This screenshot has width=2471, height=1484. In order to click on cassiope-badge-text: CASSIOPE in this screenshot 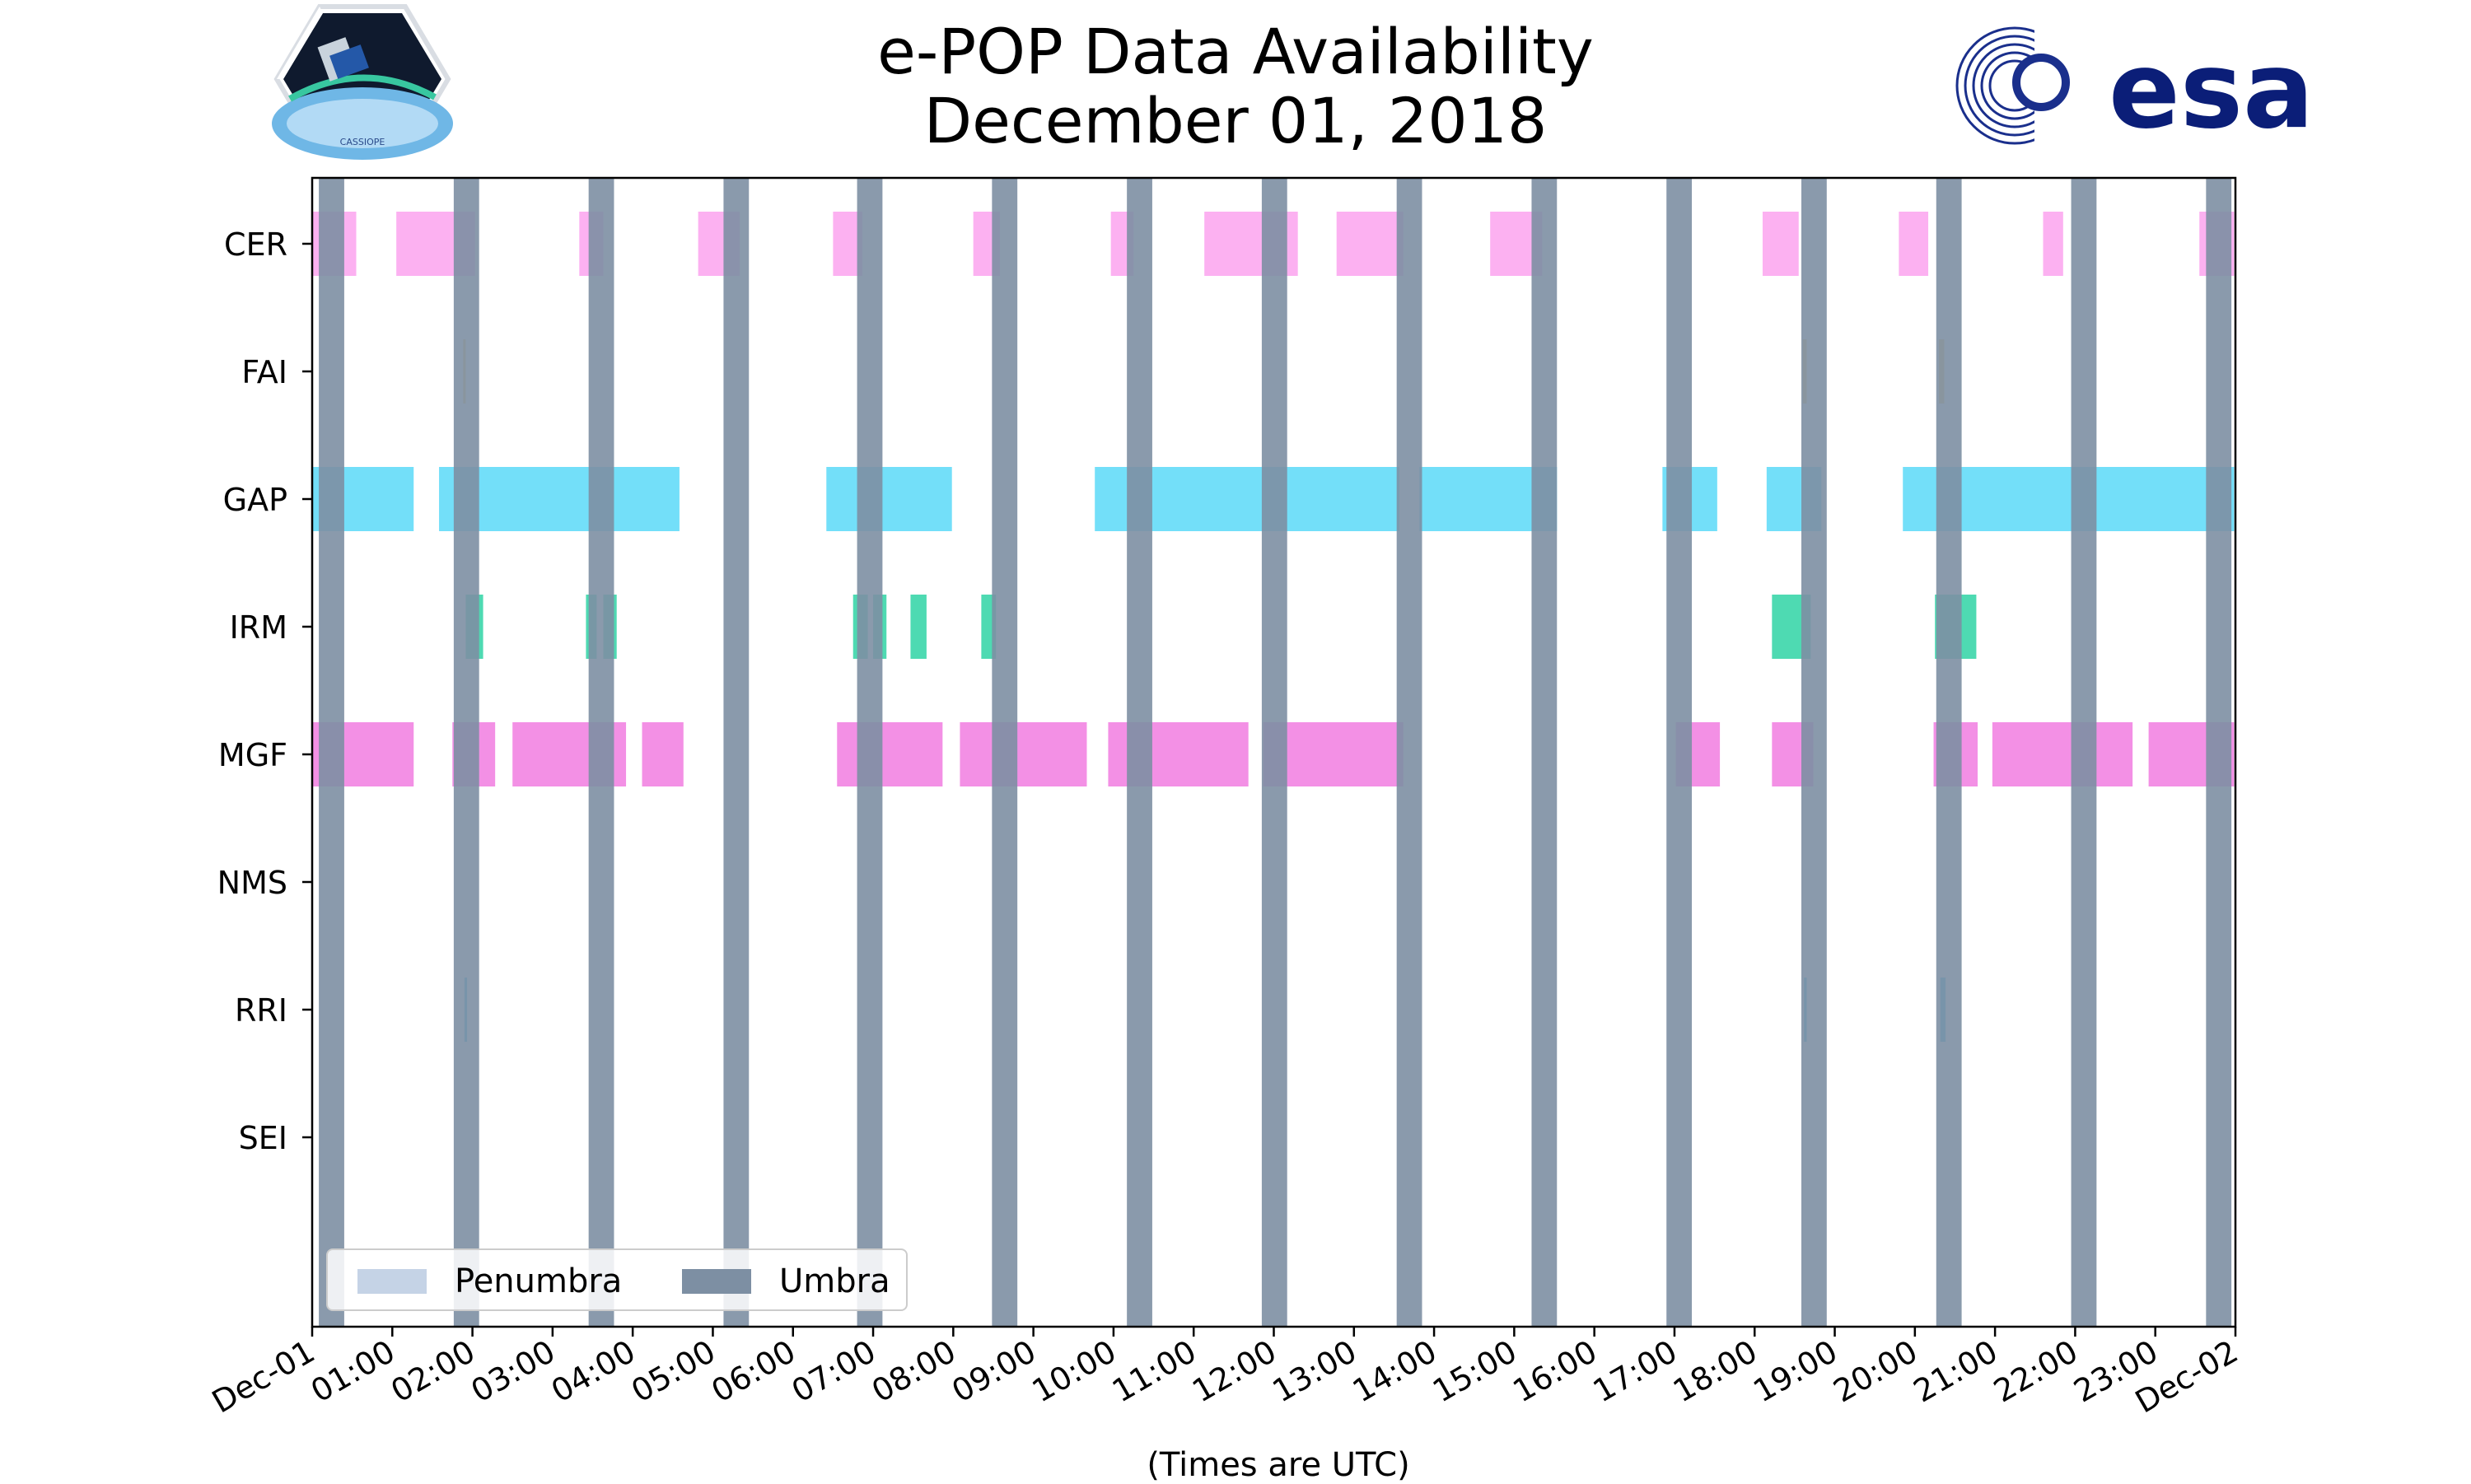, I will do `click(362, 142)`.